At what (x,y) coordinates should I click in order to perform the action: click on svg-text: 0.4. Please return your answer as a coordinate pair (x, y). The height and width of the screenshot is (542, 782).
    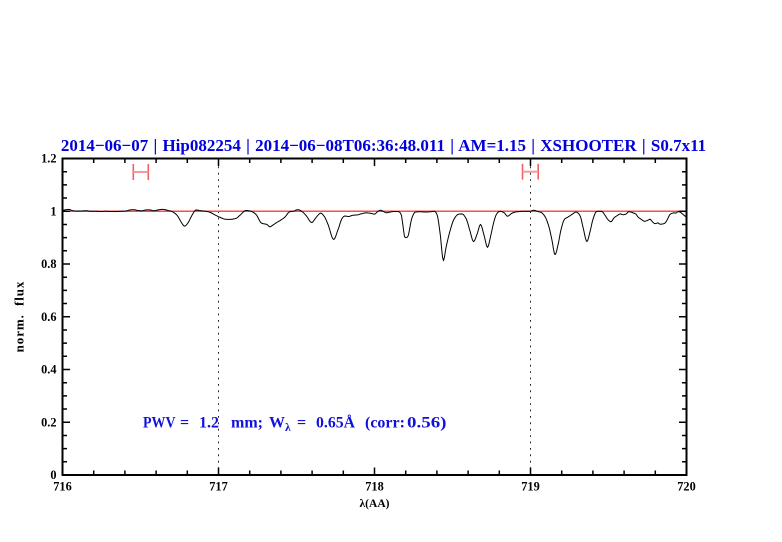
    Looking at the image, I should click on (48, 370).